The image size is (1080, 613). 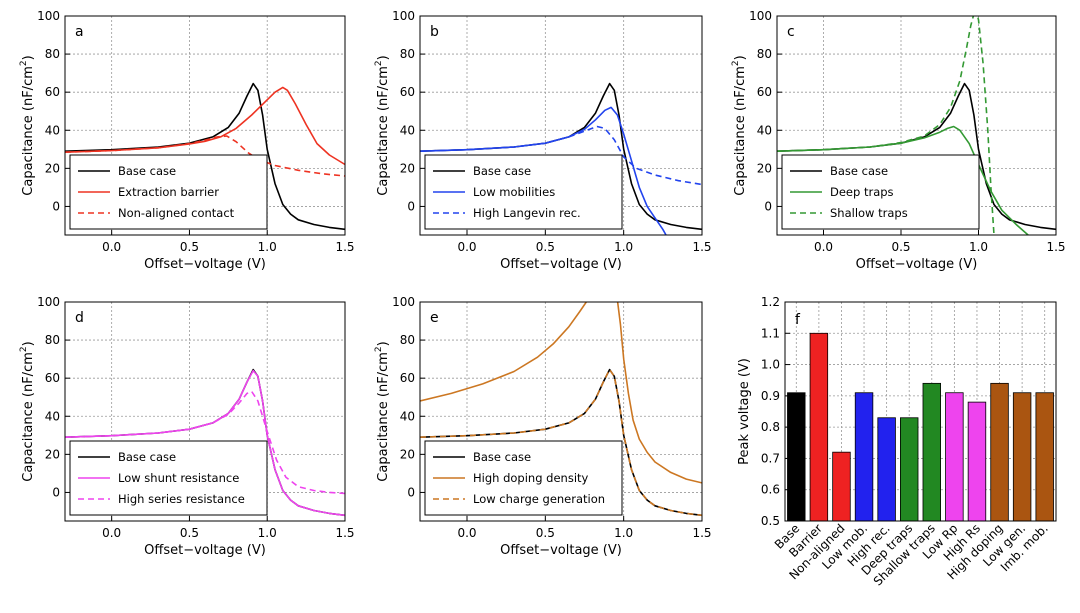 I want to click on legend-label: Deep traps, so click(x=862, y=192).